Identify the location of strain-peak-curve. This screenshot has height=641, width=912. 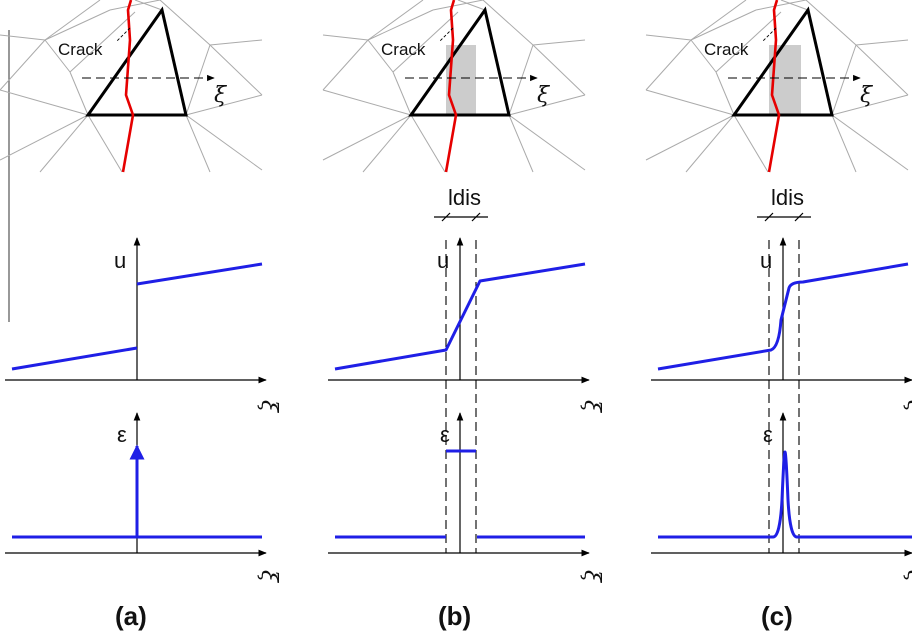
(785, 494).